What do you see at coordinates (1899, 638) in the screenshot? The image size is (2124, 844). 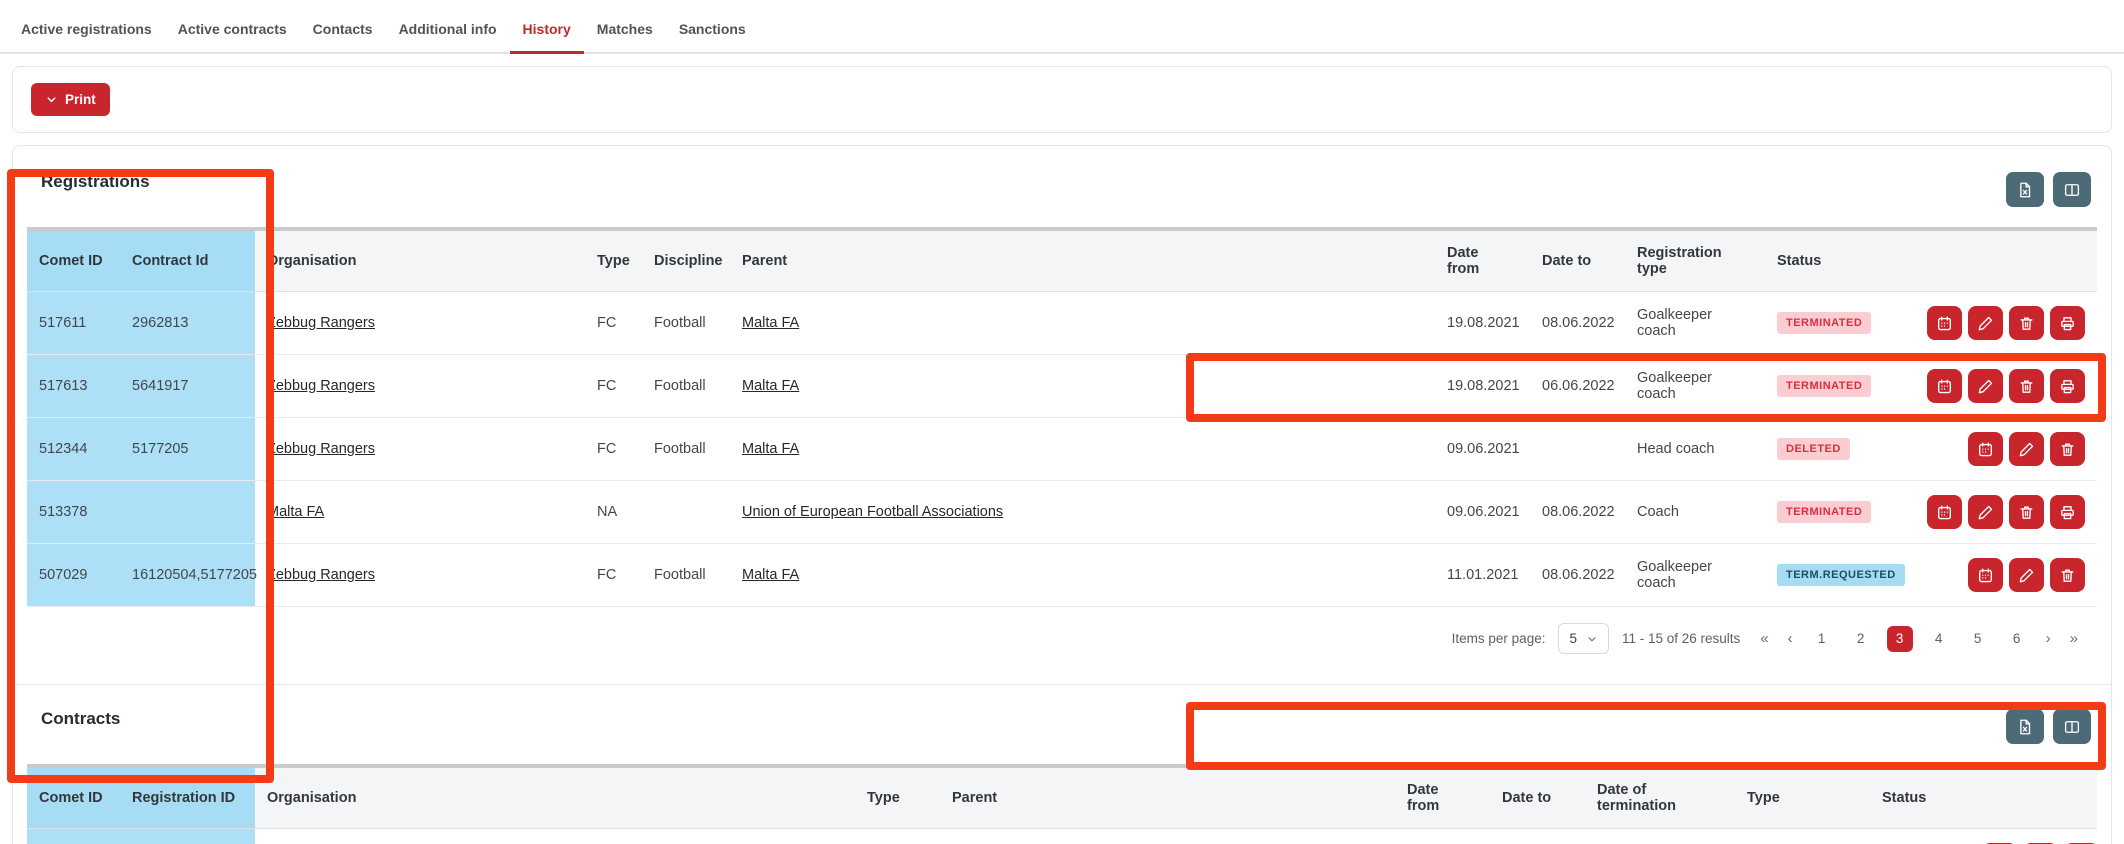 I see `page-button-3: 3` at bounding box center [1899, 638].